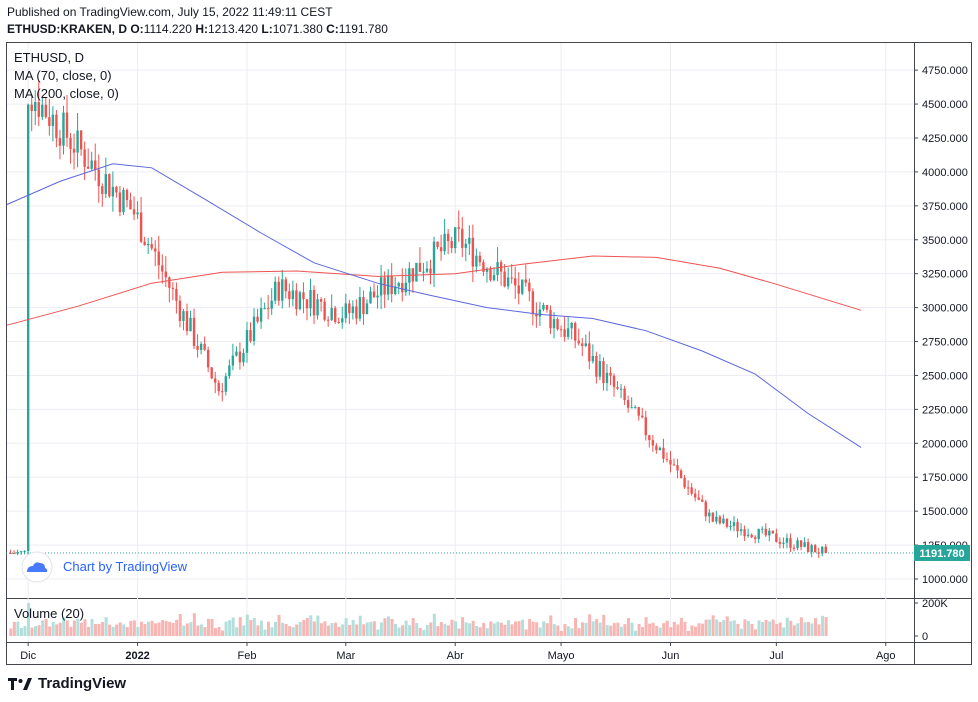 Image resolution: width=978 pixels, height=702 pixels. Describe the element at coordinates (20, 683) in the screenshot. I see `tv-logo-icon` at that location.